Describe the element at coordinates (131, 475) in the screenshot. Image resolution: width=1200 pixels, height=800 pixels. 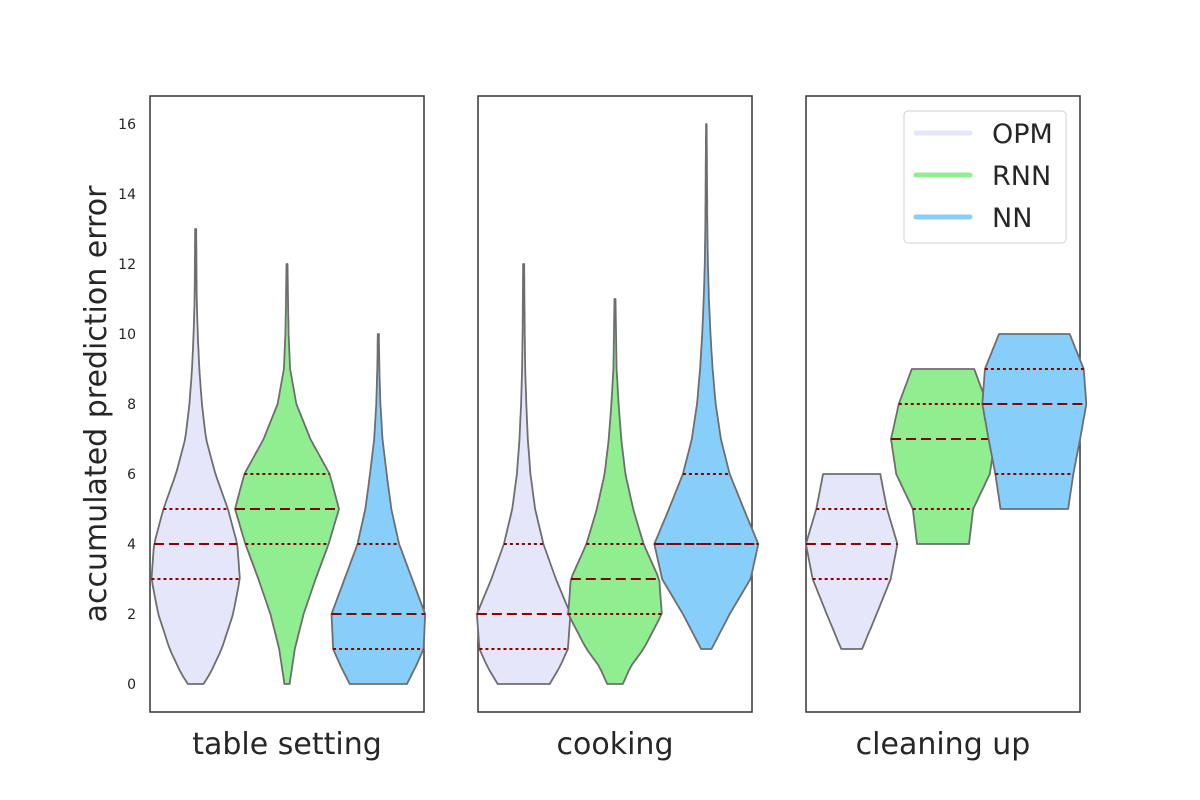
I see `y-tick-label: 6` at that location.